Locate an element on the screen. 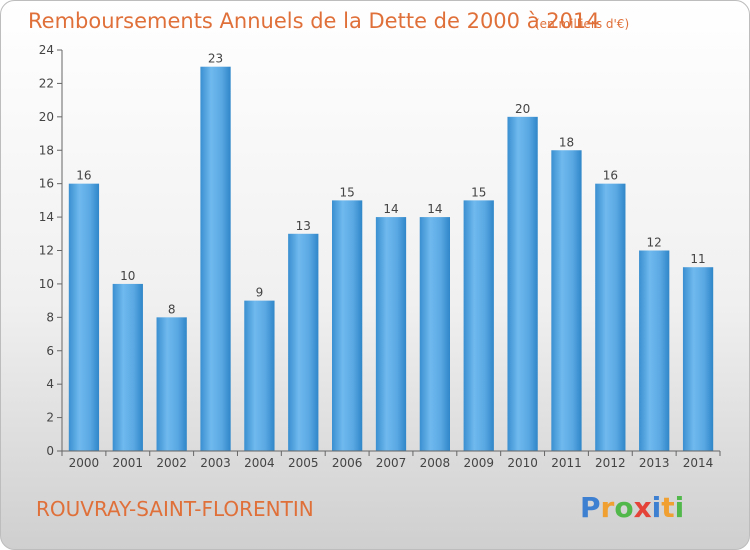 The height and width of the screenshot is (550, 750). x-tick-label-2014: 2014 is located at coordinates (698, 463).